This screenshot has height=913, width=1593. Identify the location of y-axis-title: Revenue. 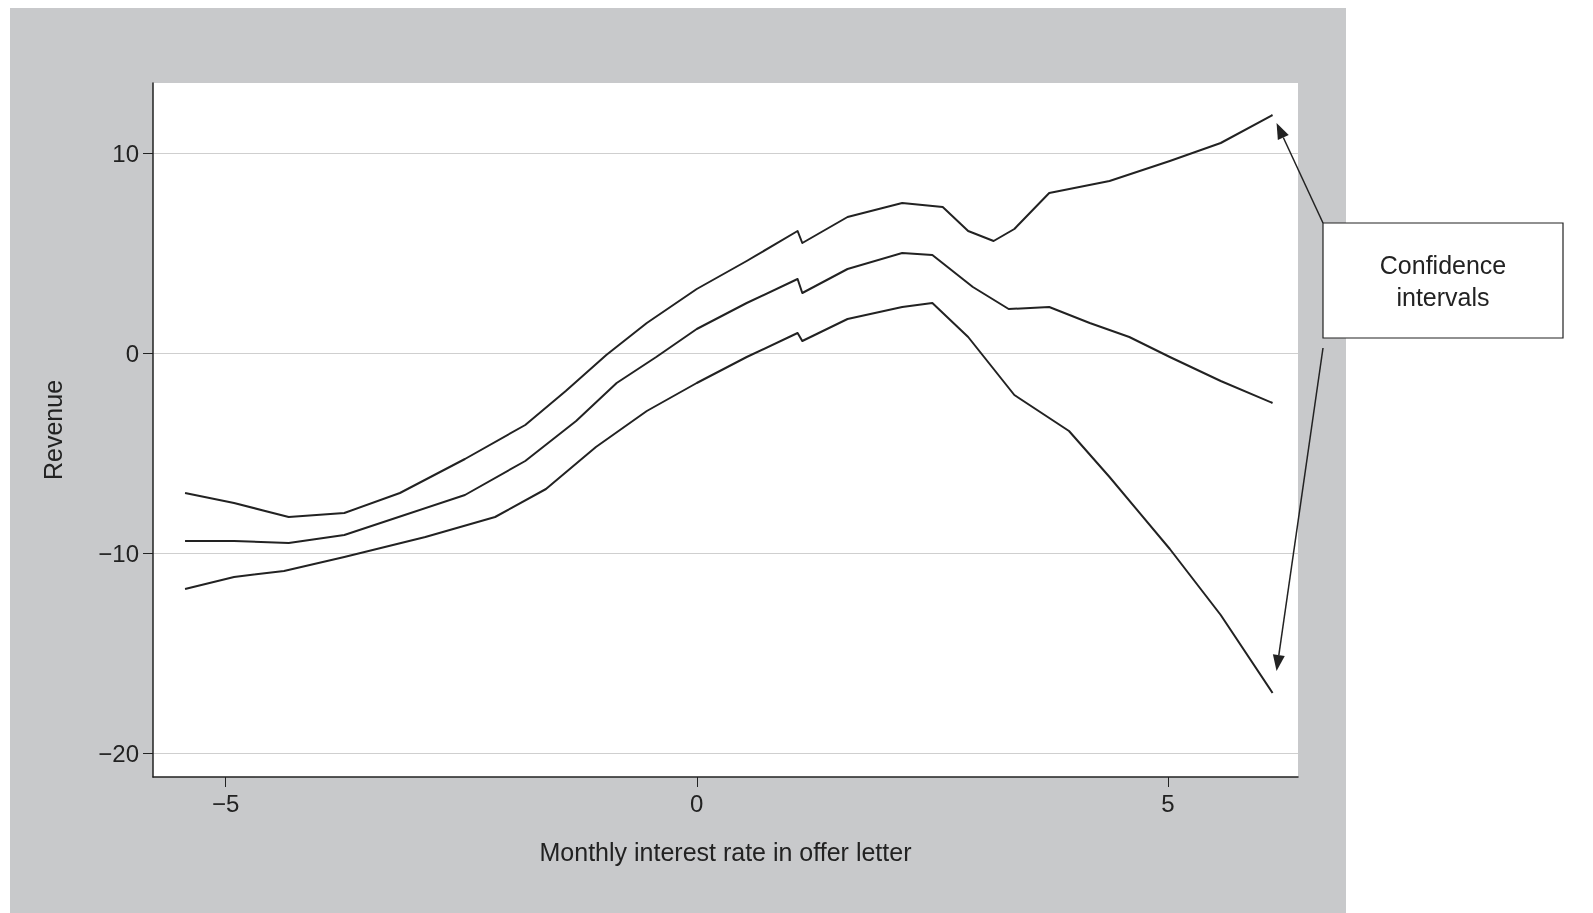
(52, 430).